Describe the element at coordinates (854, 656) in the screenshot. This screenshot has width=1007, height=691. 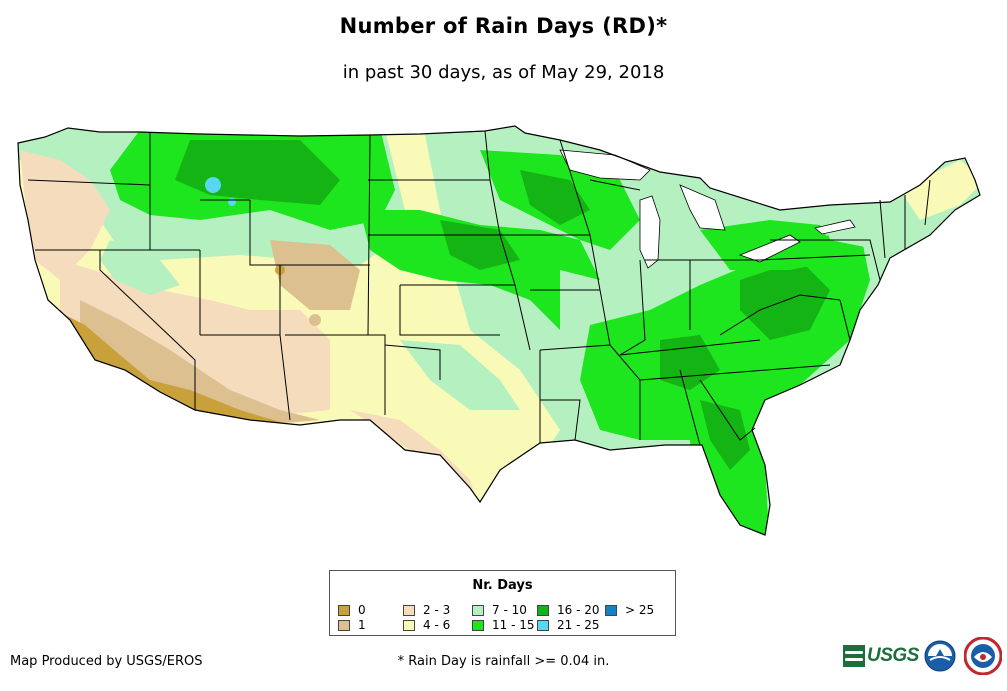
I see `usgs-wave-icon` at that location.